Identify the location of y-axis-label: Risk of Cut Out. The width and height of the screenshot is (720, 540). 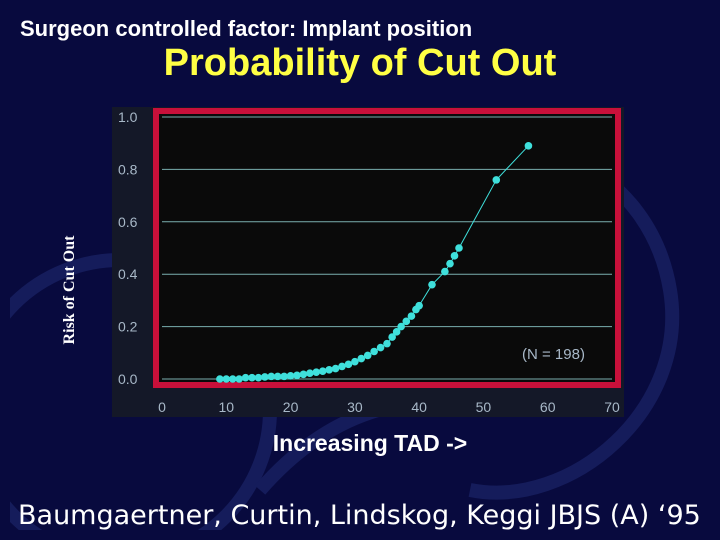
(69, 290).